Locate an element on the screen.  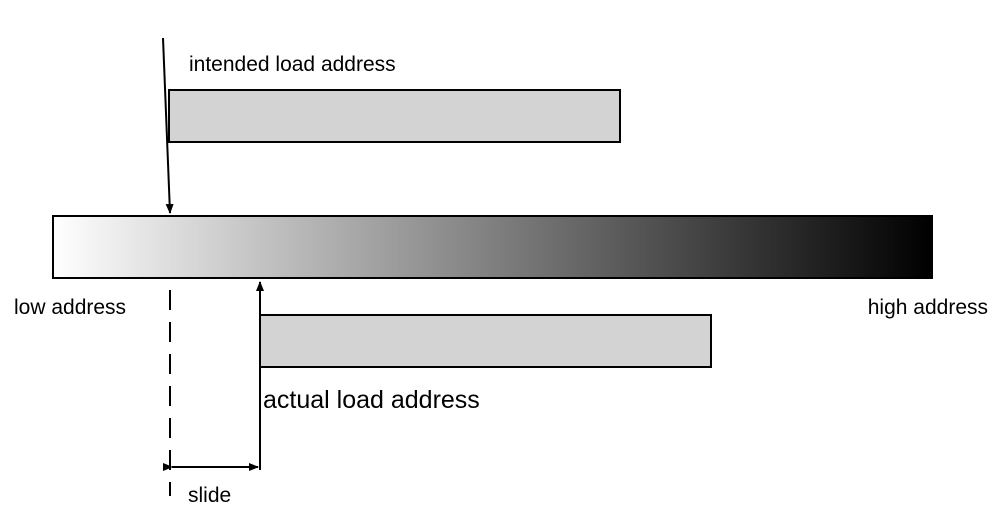
intended-segment-bar is located at coordinates (394, 116).